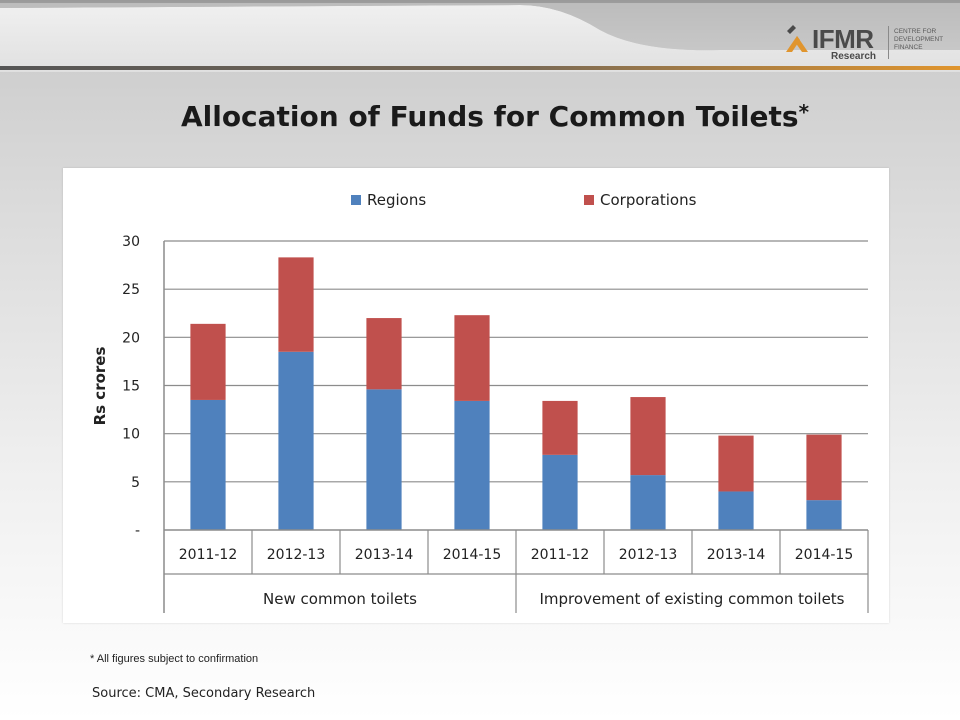 Image resolution: width=960 pixels, height=720 pixels. Describe the element at coordinates (356, 200) in the screenshot. I see `legend-swatch-regions` at that location.